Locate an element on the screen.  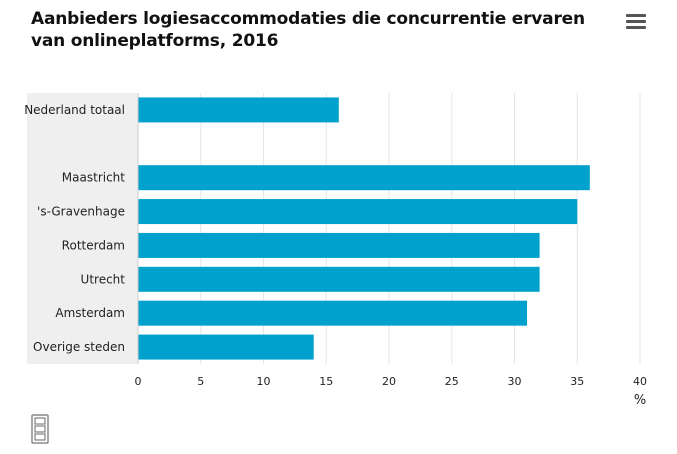
x-tick-label: 5 is located at coordinates (200, 381).